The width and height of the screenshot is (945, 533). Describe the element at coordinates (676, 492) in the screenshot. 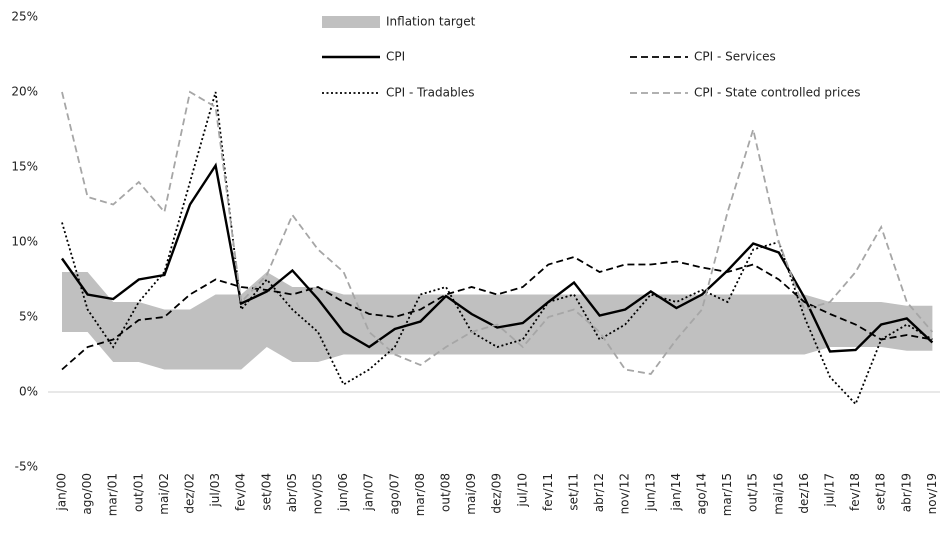

I see `x-tick-label: jan/14` at that location.